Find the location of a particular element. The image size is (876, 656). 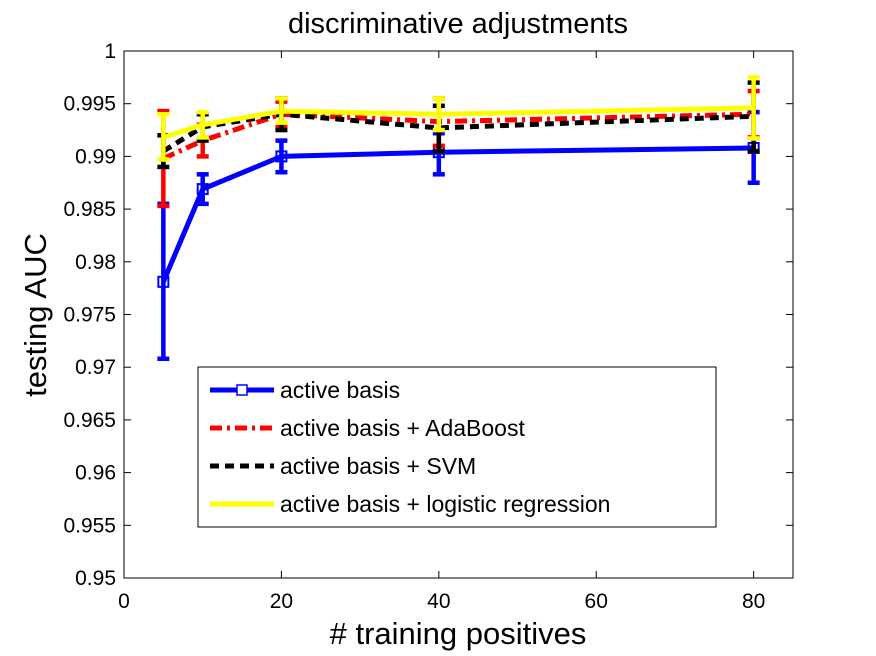

y-axis-label: testing AUC is located at coordinates (35, 315).